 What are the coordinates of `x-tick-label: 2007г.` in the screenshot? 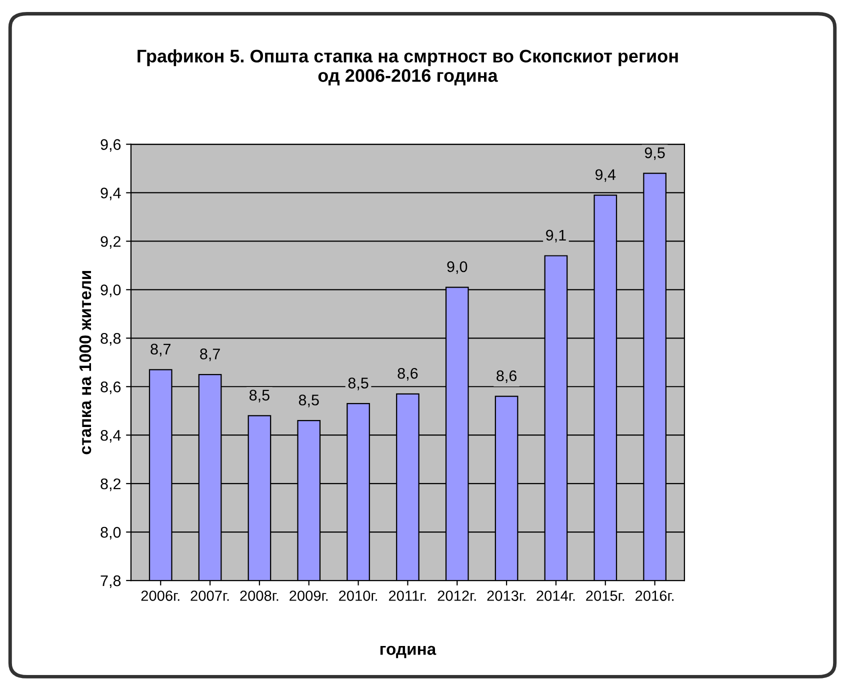 It's located at (209, 595).